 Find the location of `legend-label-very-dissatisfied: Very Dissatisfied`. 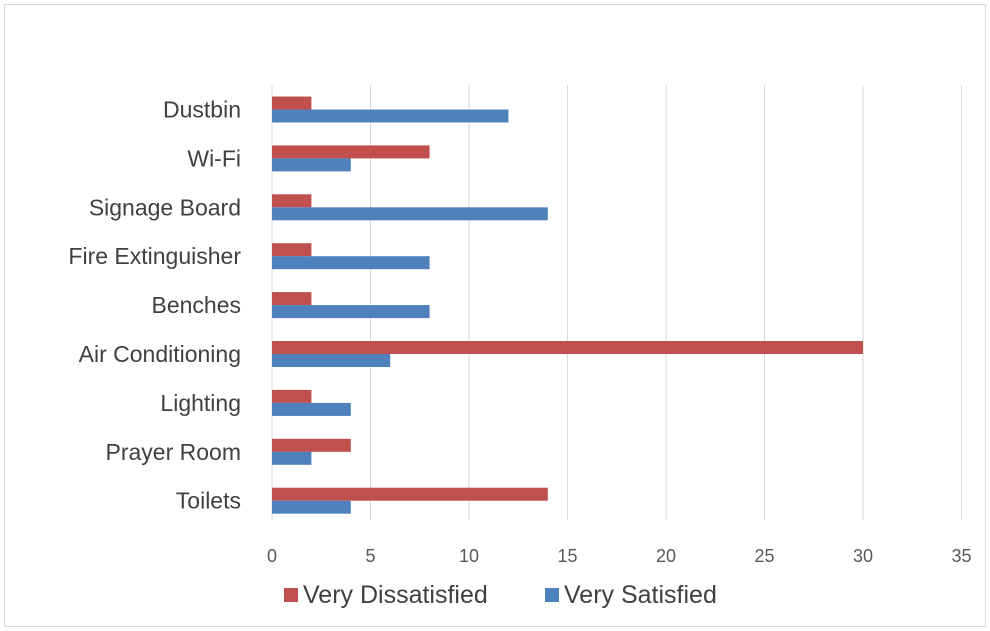

legend-label-very-dissatisfied: Very Dissatisfied is located at coordinates (395, 595).